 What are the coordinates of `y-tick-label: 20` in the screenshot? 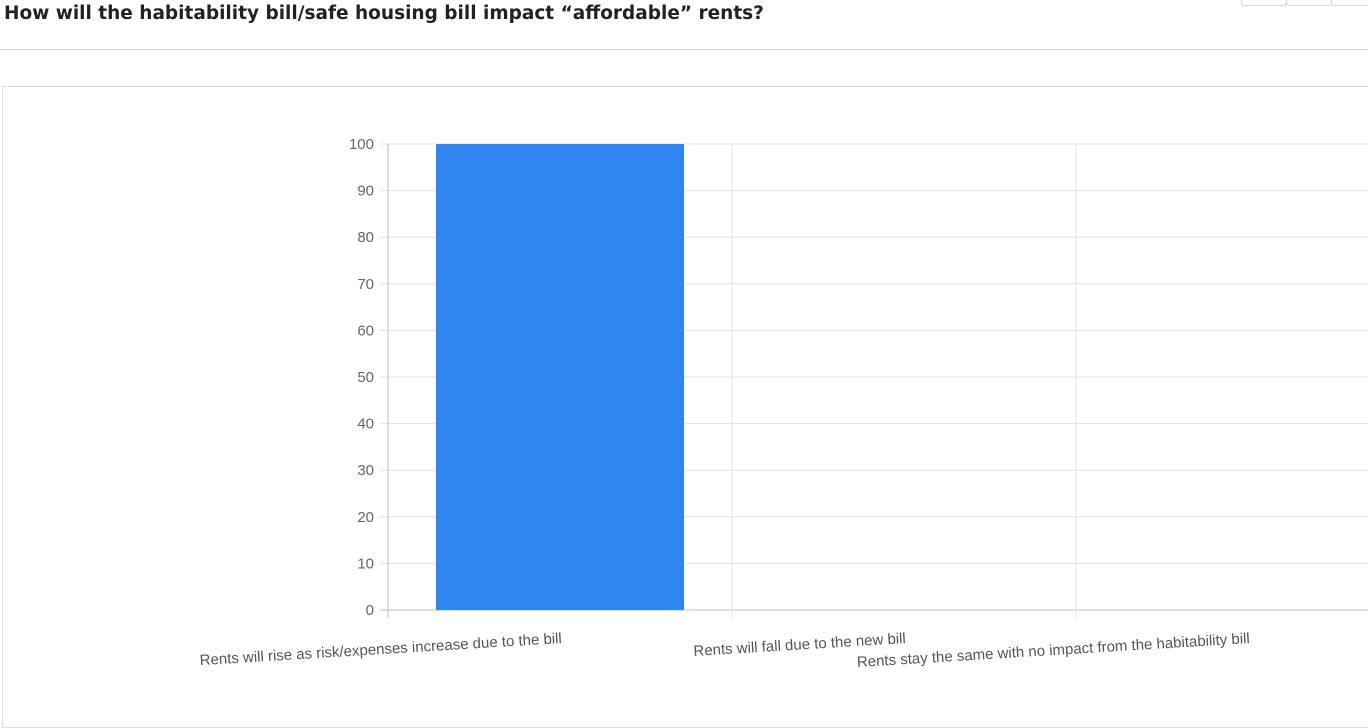 It's located at (365, 517).